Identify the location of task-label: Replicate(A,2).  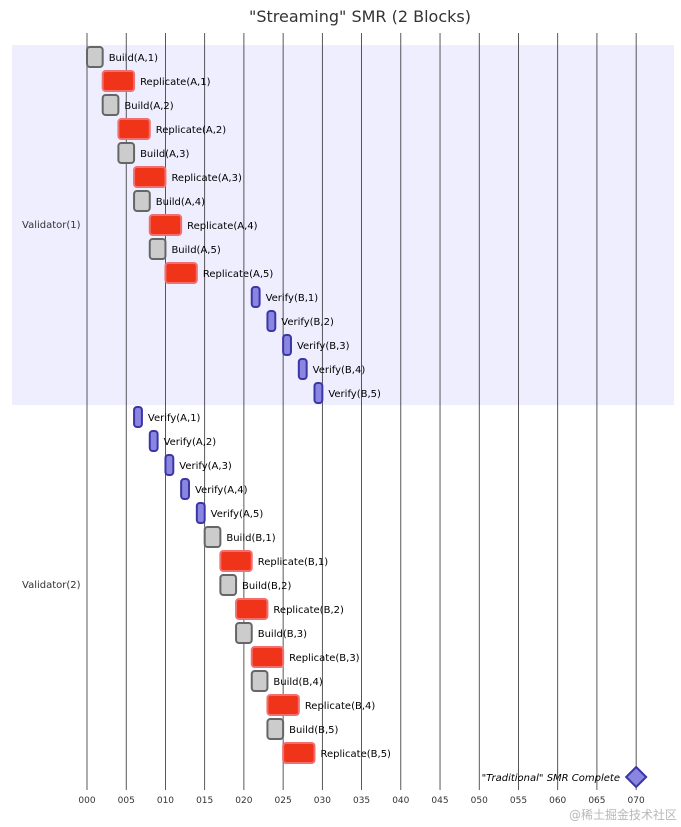
(191, 130).